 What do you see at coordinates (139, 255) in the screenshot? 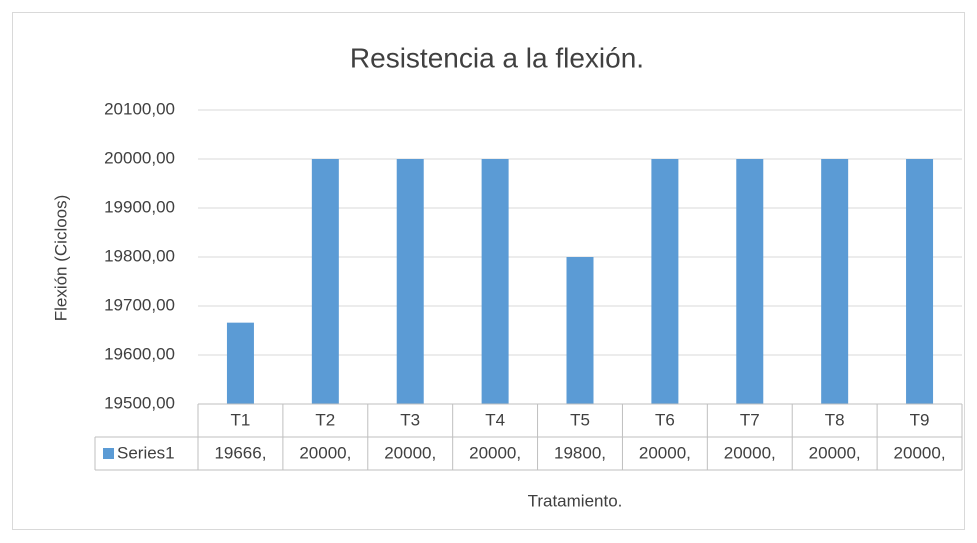
I see `y-tick-label: 19800,00` at bounding box center [139, 255].